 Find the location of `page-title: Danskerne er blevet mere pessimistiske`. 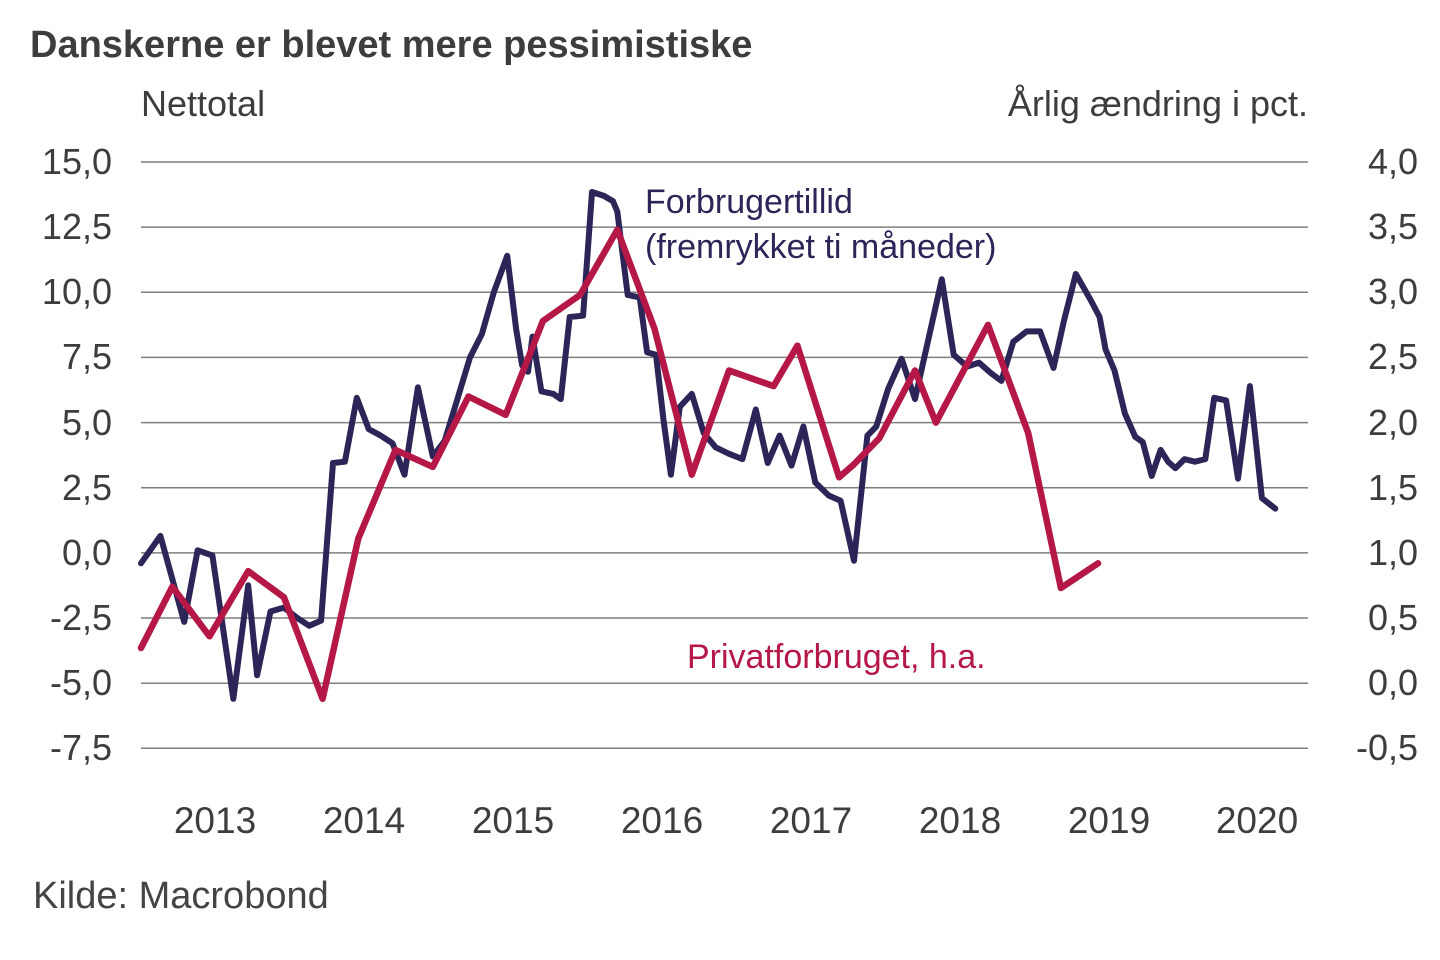

page-title: Danskerne er blevet mere pessimistiske is located at coordinates (391, 45).